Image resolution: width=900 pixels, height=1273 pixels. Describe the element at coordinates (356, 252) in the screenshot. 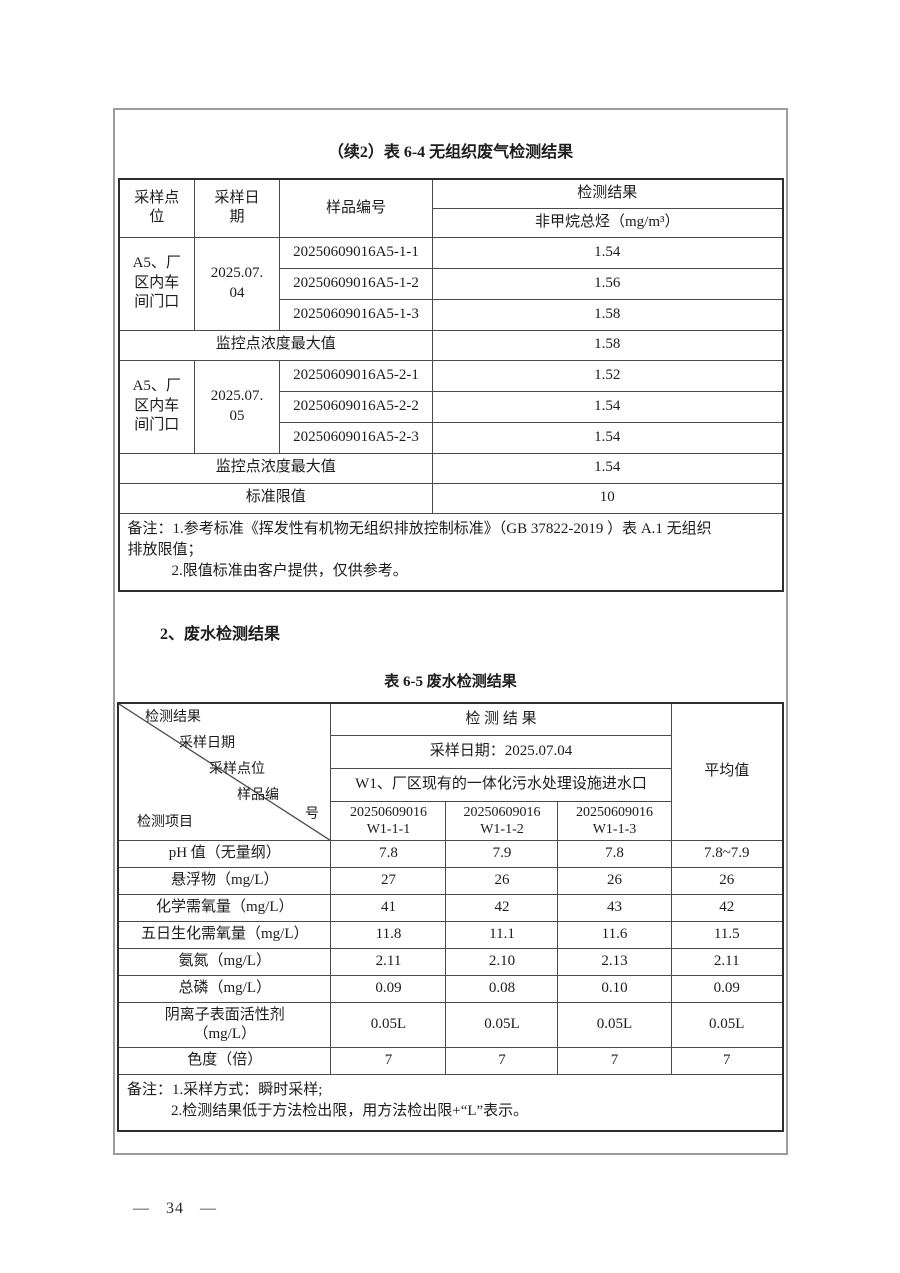

I see `sample-id-cell: 20250609016A5-1-1` at that location.